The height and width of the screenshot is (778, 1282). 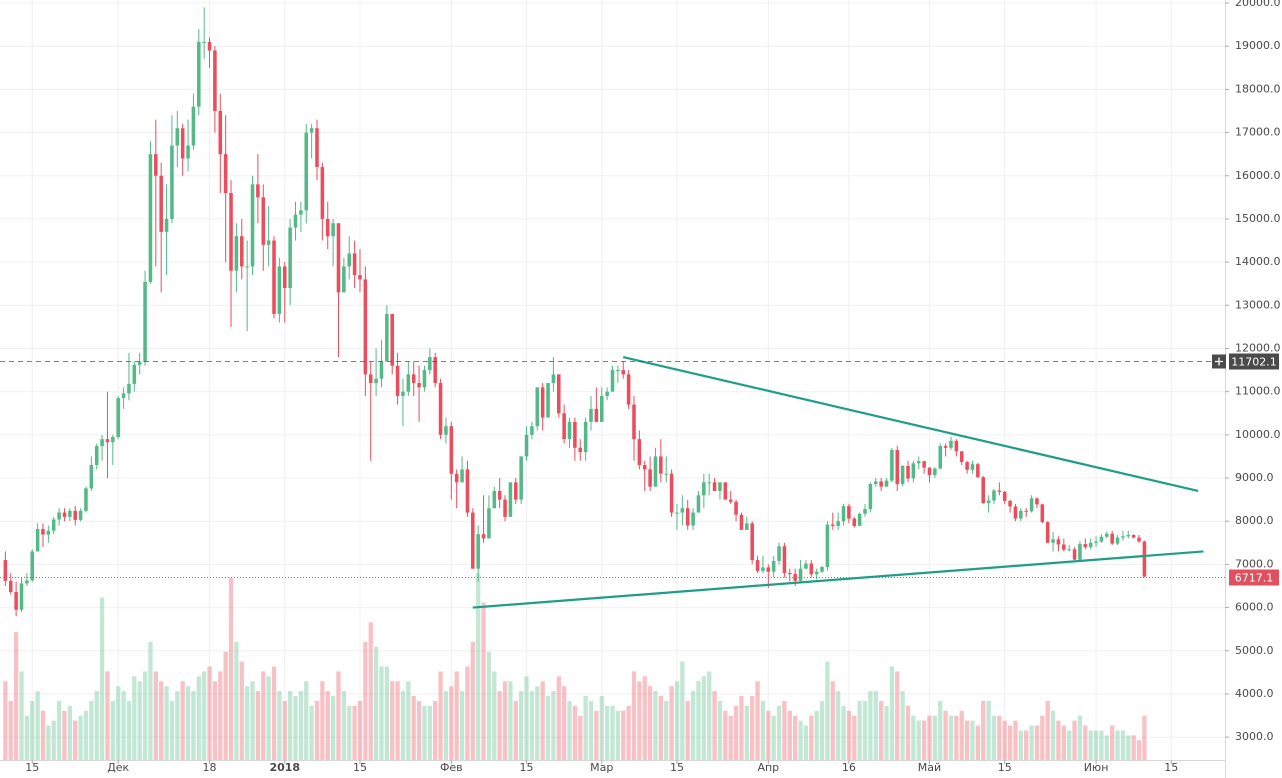 What do you see at coordinates (1219, 361) in the screenshot?
I see `add-alert-icon` at bounding box center [1219, 361].